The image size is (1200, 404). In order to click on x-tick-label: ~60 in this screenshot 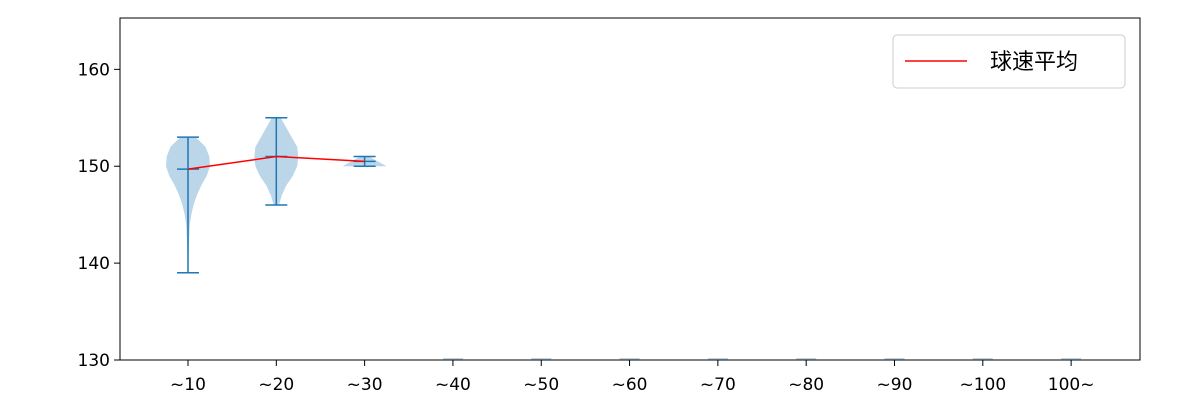, I will do `click(630, 385)`.